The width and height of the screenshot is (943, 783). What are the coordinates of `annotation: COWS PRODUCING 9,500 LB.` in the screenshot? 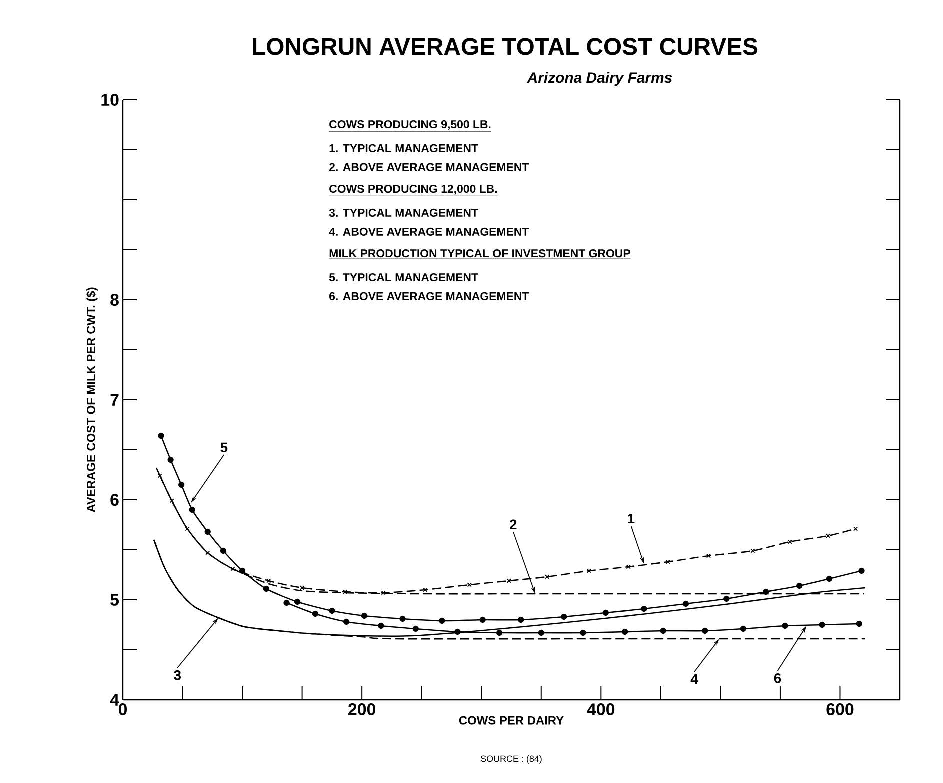 It's located at (410, 125).